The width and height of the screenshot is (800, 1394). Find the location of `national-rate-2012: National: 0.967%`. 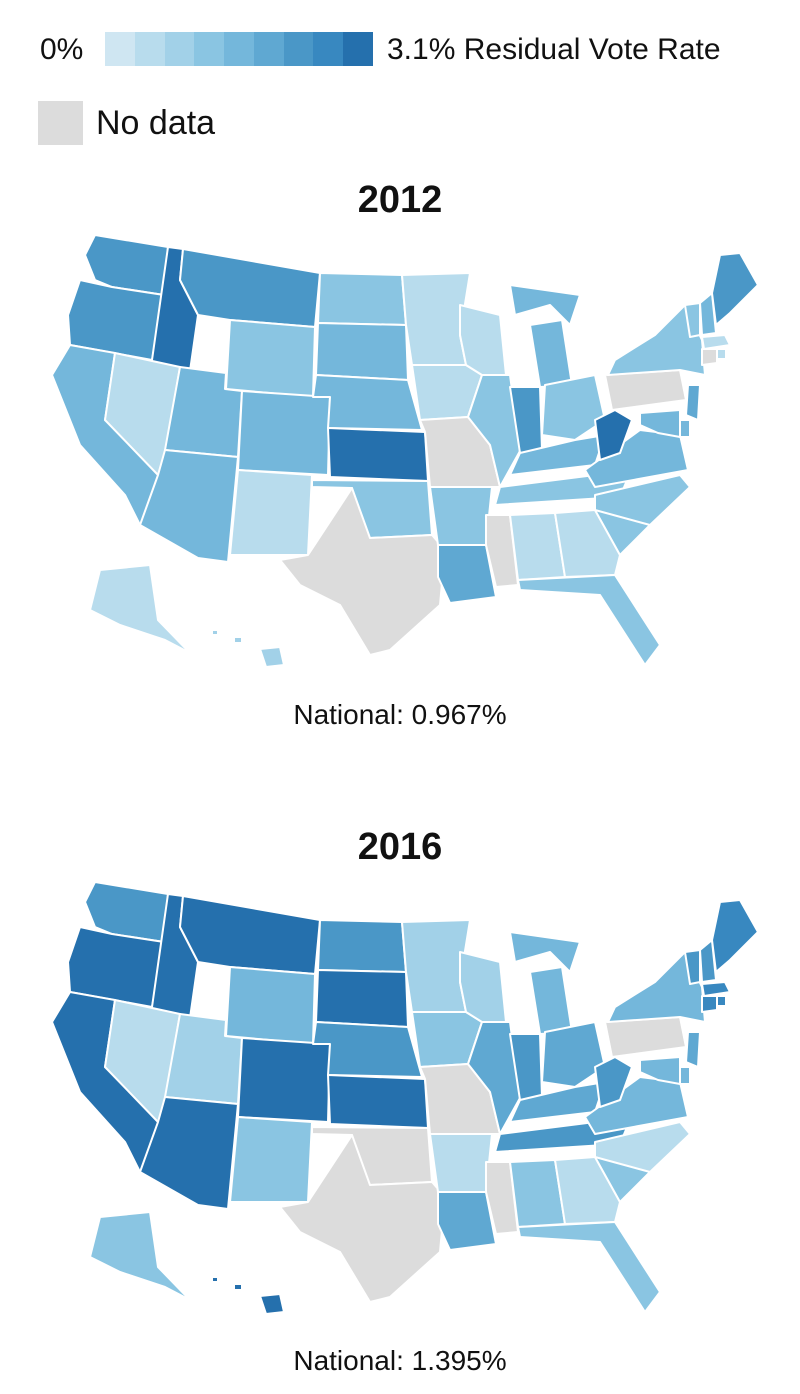

national-rate-2012: National: 0.967% is located at coordinates (400, 714).